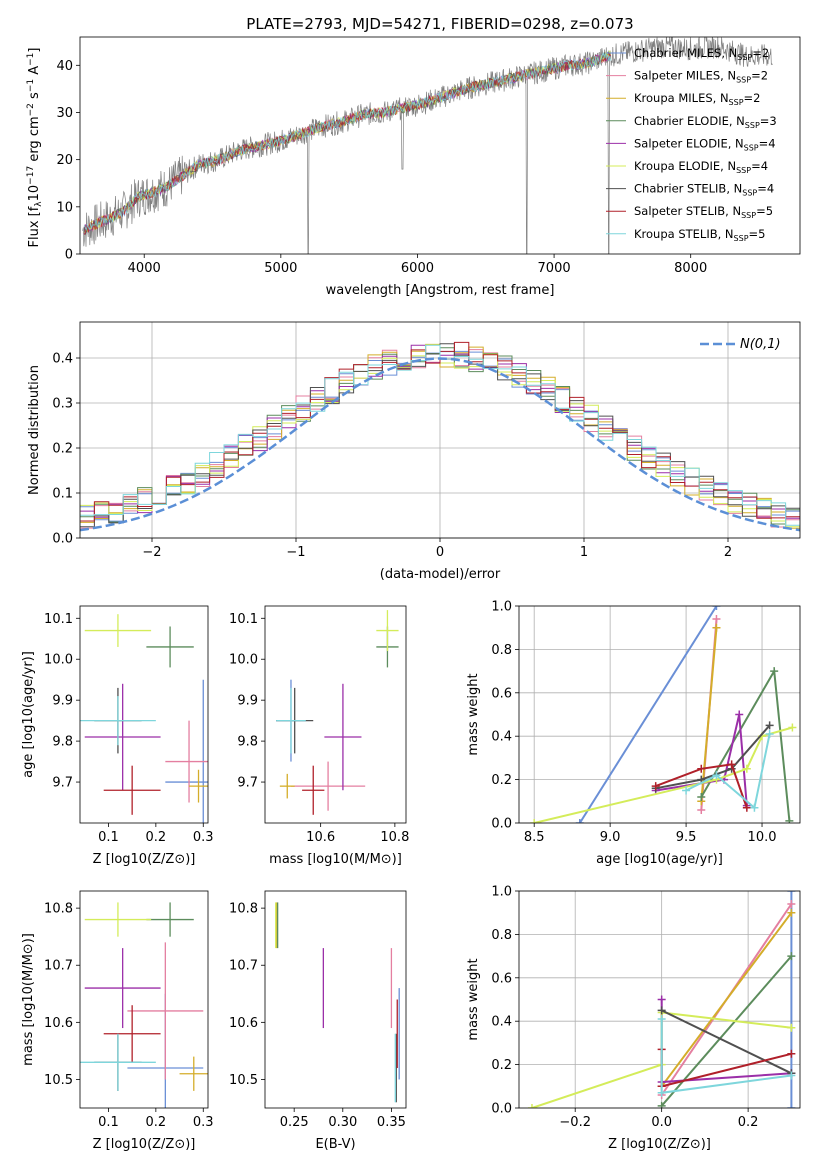  What do you see at coordinates (295, 552) in the screenshot?
I see `residuals-xtick-label: −1` at bounding box center [295, 552].